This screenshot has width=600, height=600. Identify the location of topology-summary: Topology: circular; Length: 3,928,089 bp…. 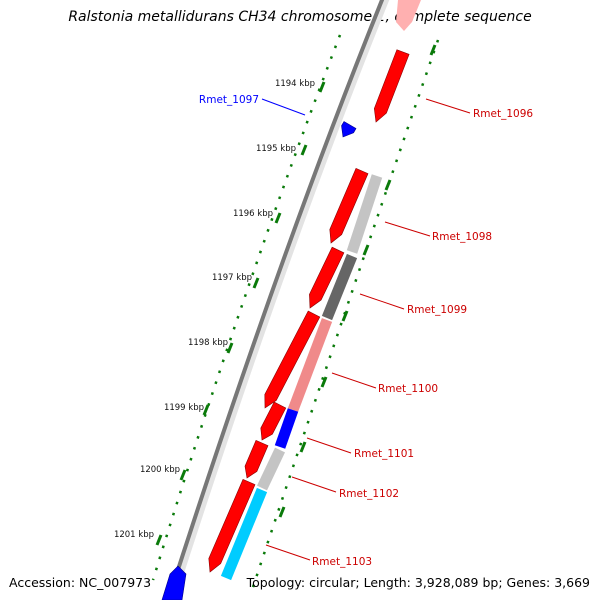
(418, 582).